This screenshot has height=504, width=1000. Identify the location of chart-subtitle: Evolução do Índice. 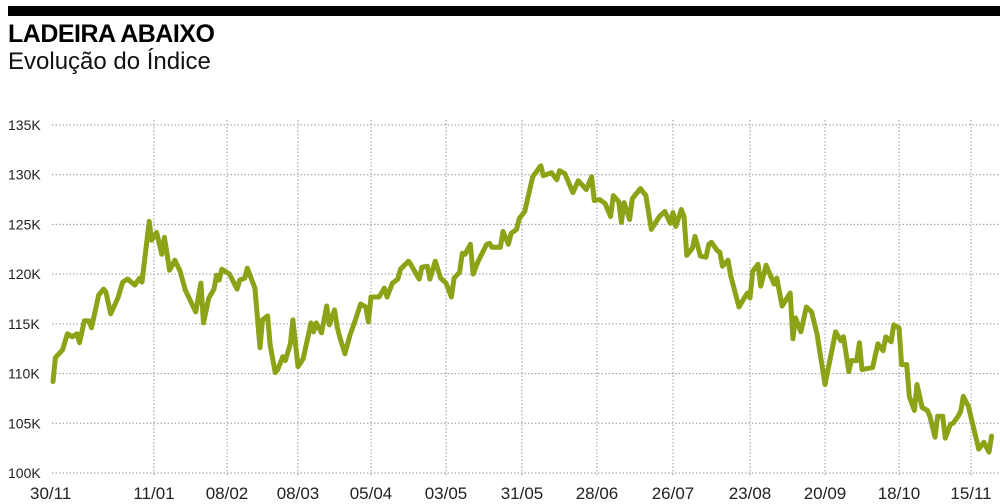
(109, 61).